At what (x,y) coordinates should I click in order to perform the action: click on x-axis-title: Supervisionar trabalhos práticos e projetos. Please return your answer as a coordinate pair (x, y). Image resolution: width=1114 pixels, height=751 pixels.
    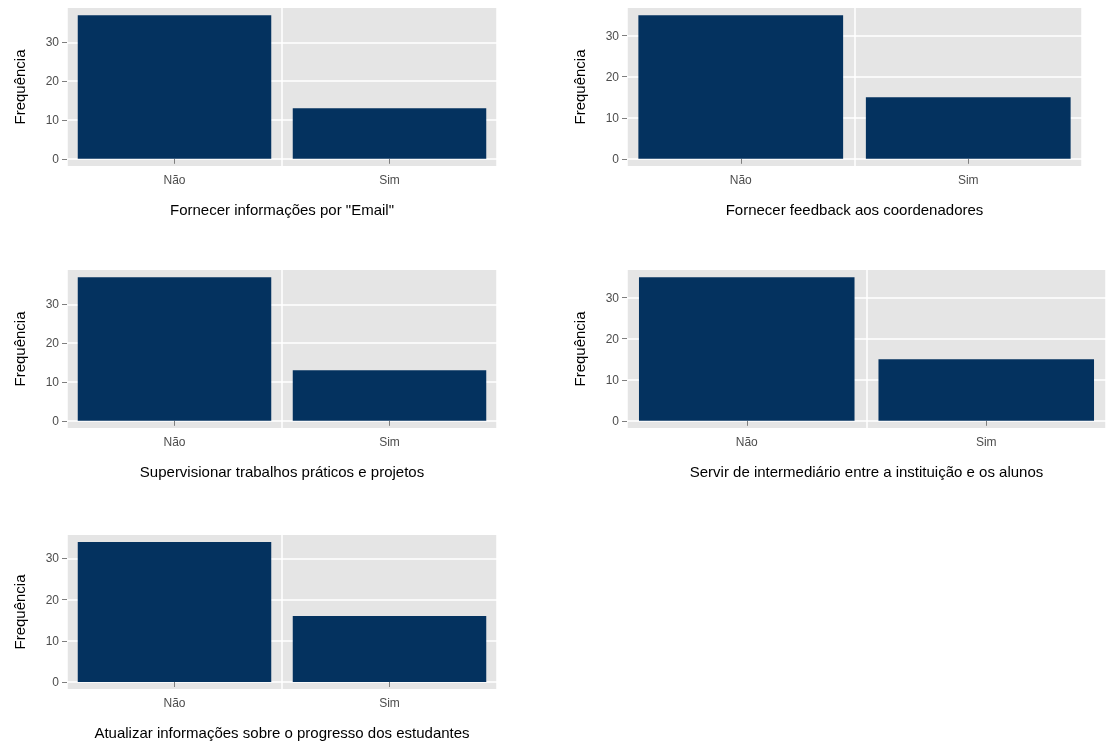
    Looking at the image, I should click on (282, 471).